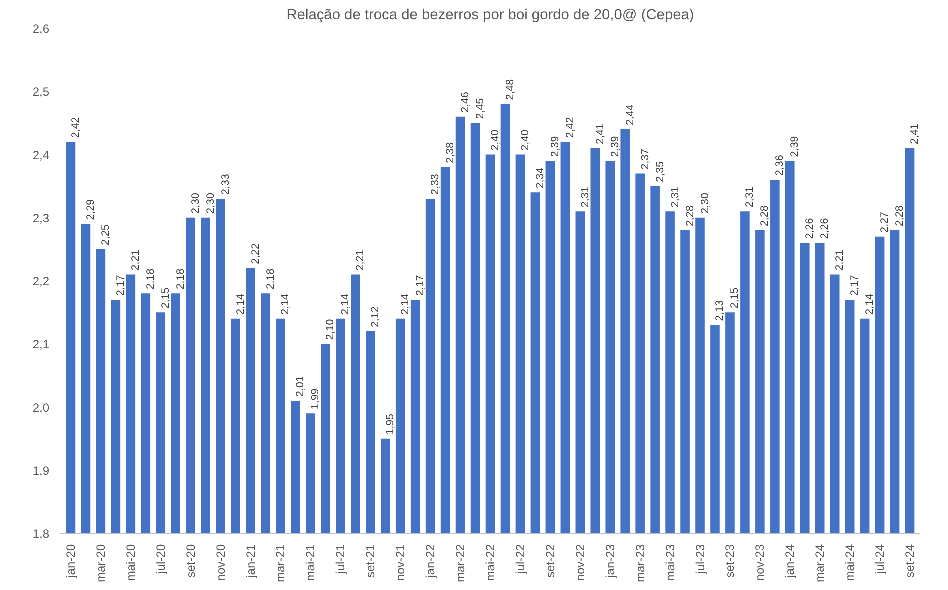 The image size is (948, 590). Describe the element at coordinates (780, 165) in the screenshot. I see `data-label: 2,36` at that location.